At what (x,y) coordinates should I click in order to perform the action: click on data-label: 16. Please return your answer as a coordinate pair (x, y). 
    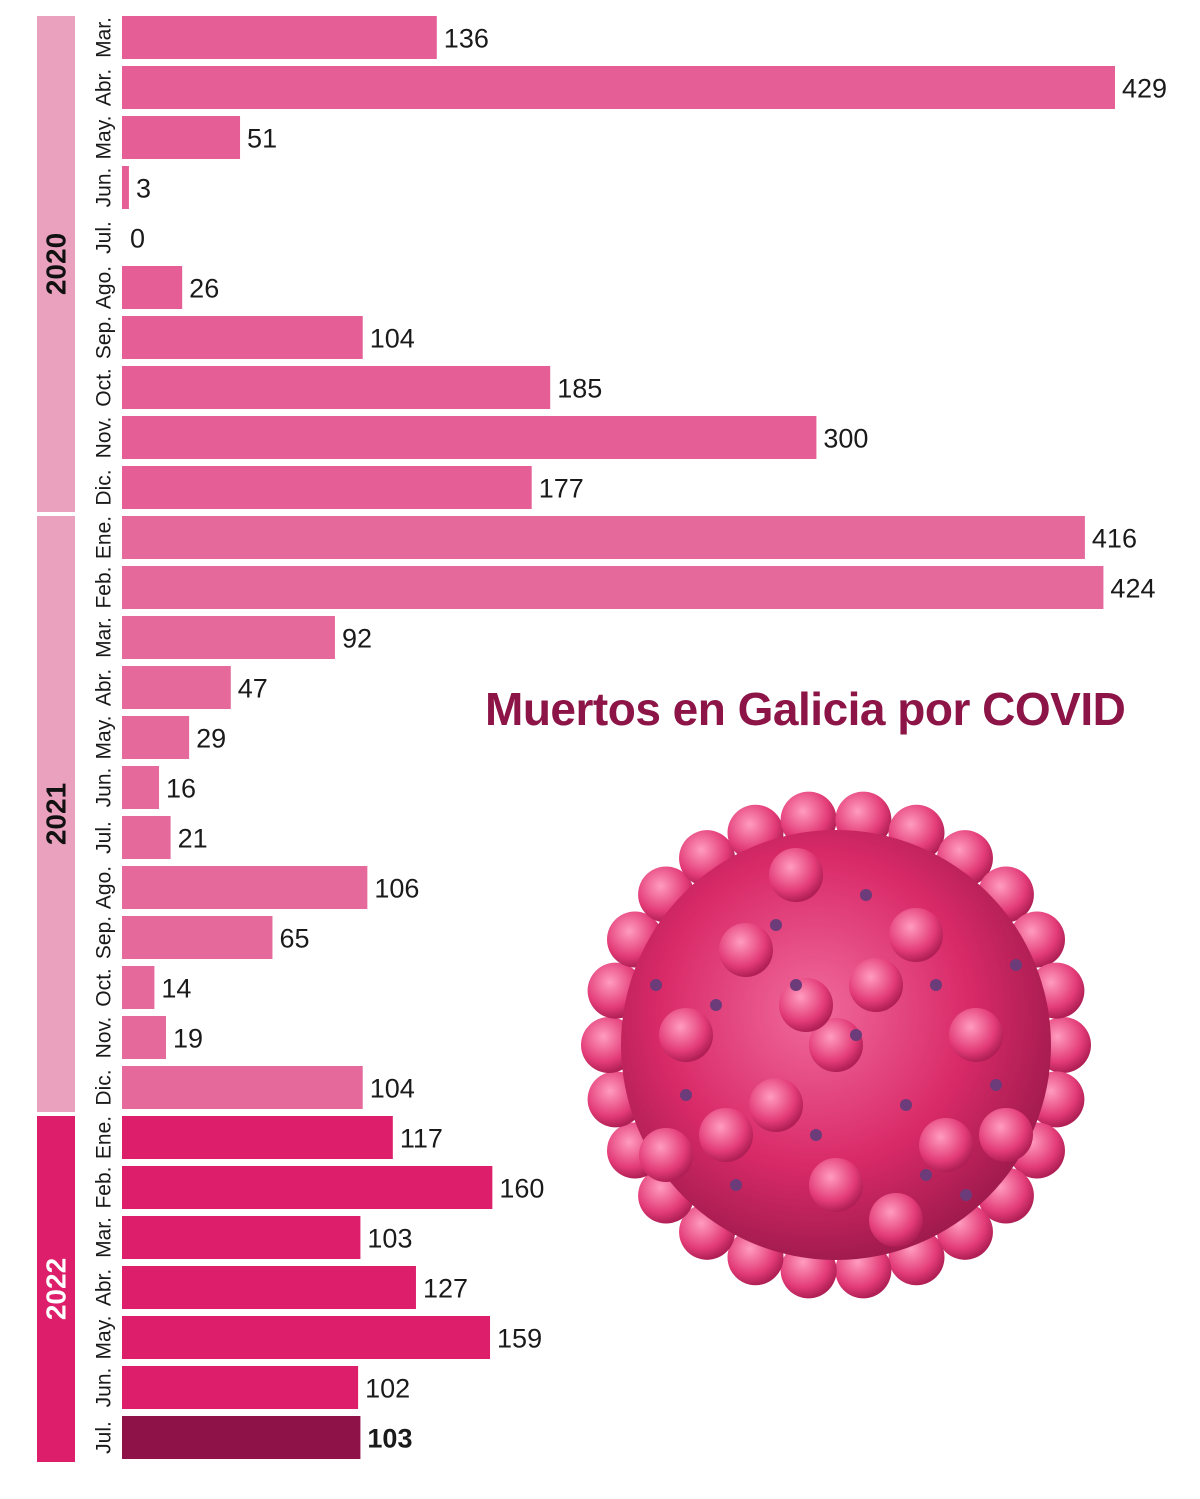
    Looking at the image, I should click on (181, 789).